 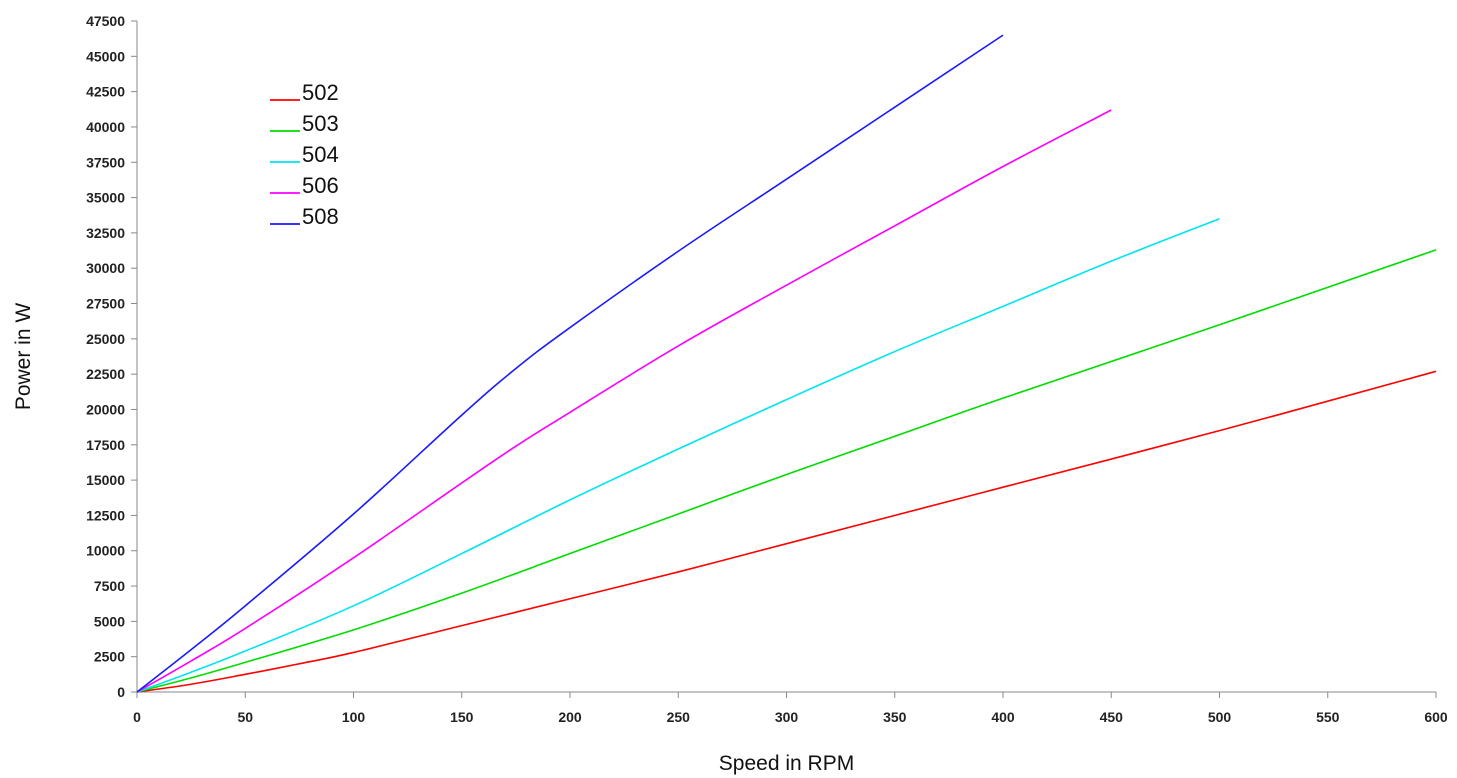 I want to click on x-tick-label: 600, so click(x=1436, y=717).